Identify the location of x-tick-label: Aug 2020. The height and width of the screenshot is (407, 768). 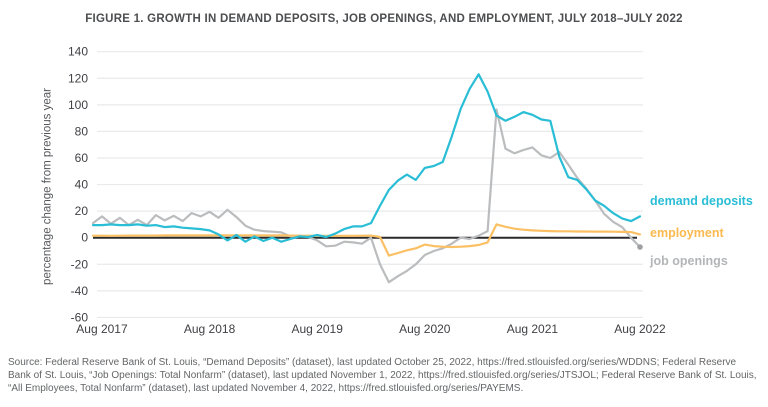
(425, 329).